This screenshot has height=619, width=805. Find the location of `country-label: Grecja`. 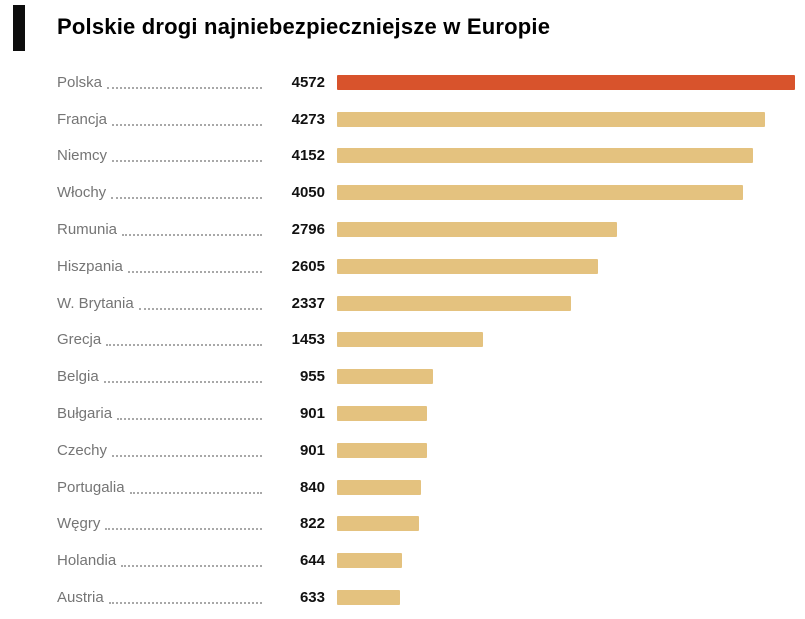

country-label: Grecja is located at coordinates (79, 340).